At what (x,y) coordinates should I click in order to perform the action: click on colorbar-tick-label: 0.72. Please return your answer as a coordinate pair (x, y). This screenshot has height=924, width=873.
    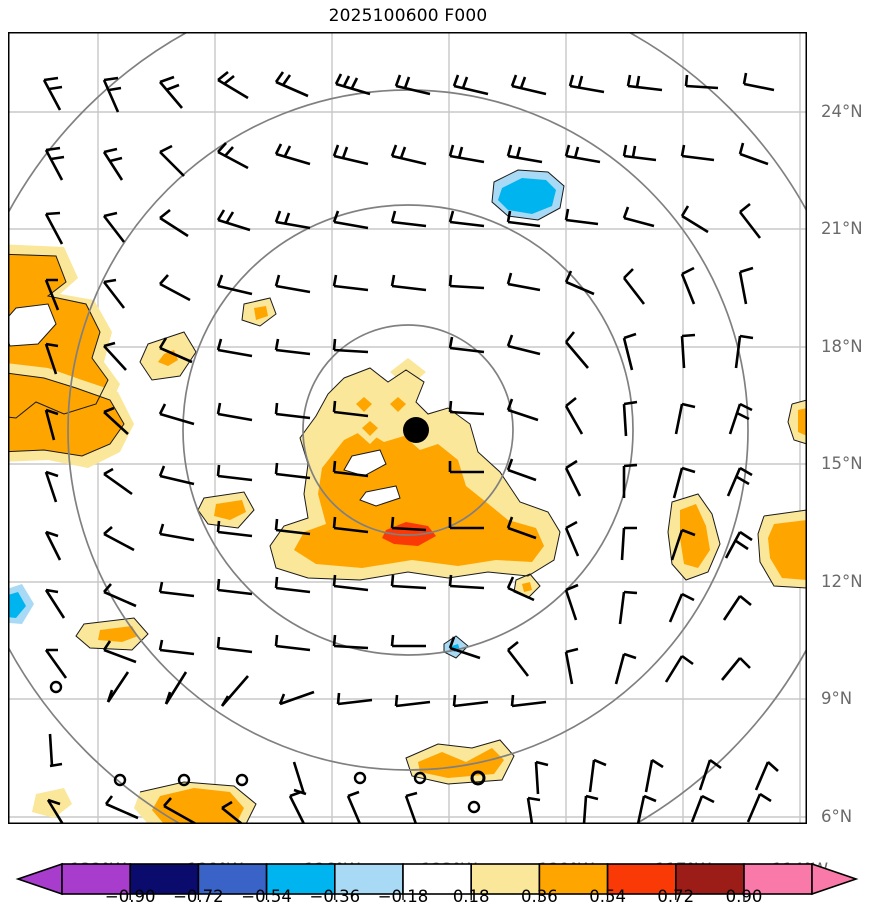
    Looking at the image, I should click on (676, 896).